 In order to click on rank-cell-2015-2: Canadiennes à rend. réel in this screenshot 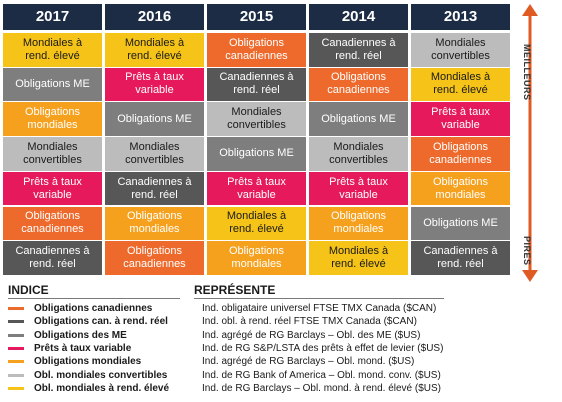, I will do `click(256, 84)`.